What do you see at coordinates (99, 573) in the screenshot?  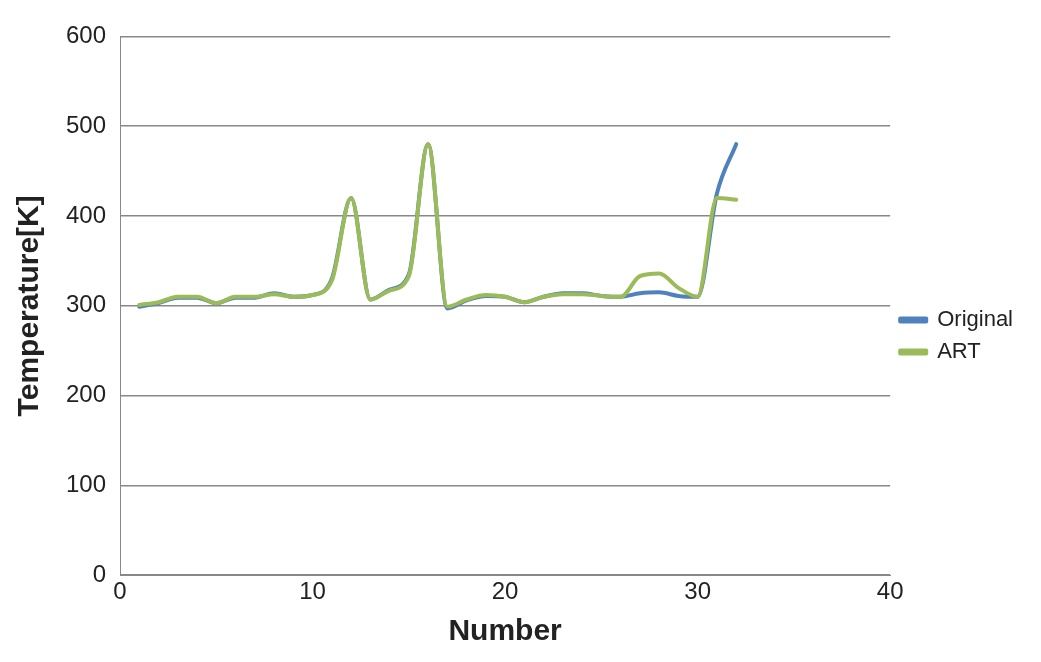 I see `y-tick-label: 0` at bounding box center [99, 573].